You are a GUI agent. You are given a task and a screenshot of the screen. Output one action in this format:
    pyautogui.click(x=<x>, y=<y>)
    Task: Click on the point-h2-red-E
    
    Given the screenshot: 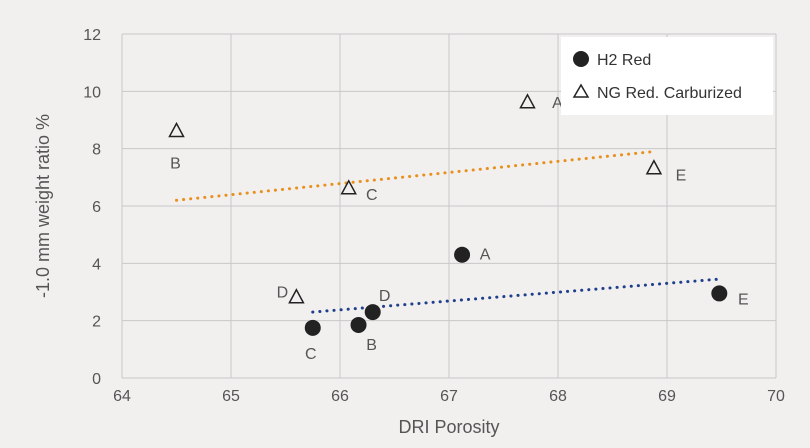 What is the action you would take?
    pyautogui.click(x=719, y=293)
    